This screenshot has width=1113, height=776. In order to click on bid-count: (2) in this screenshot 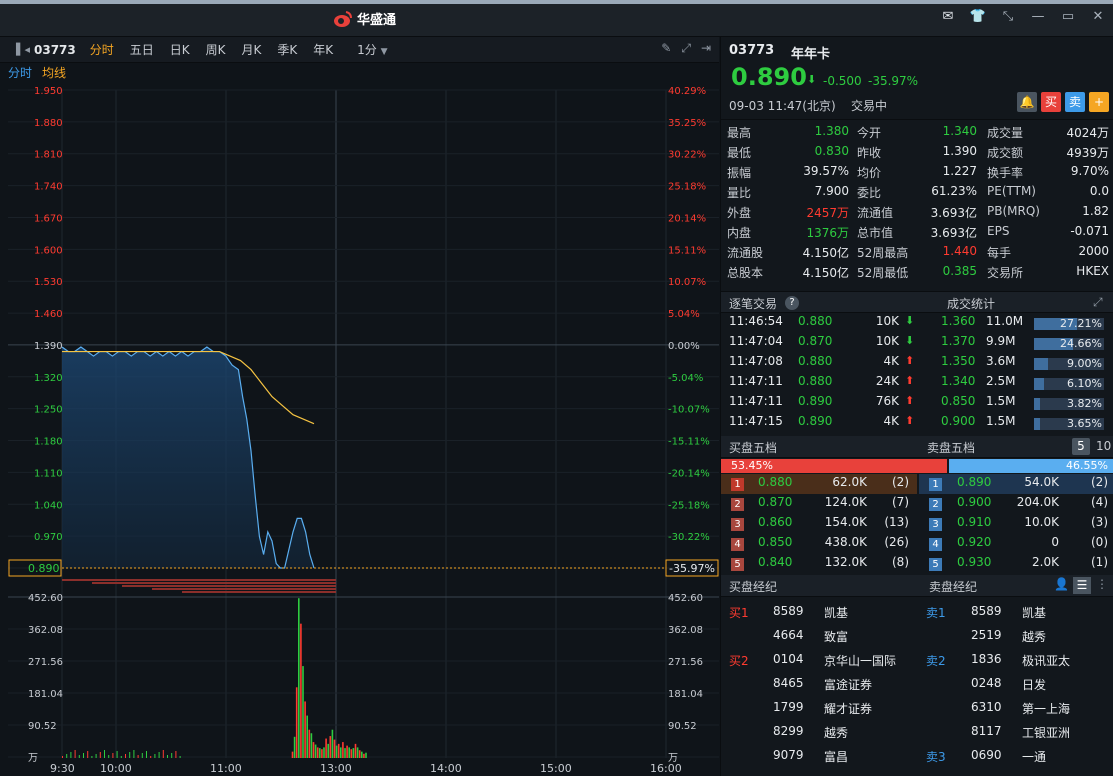, I will do `click(900, 482)`.